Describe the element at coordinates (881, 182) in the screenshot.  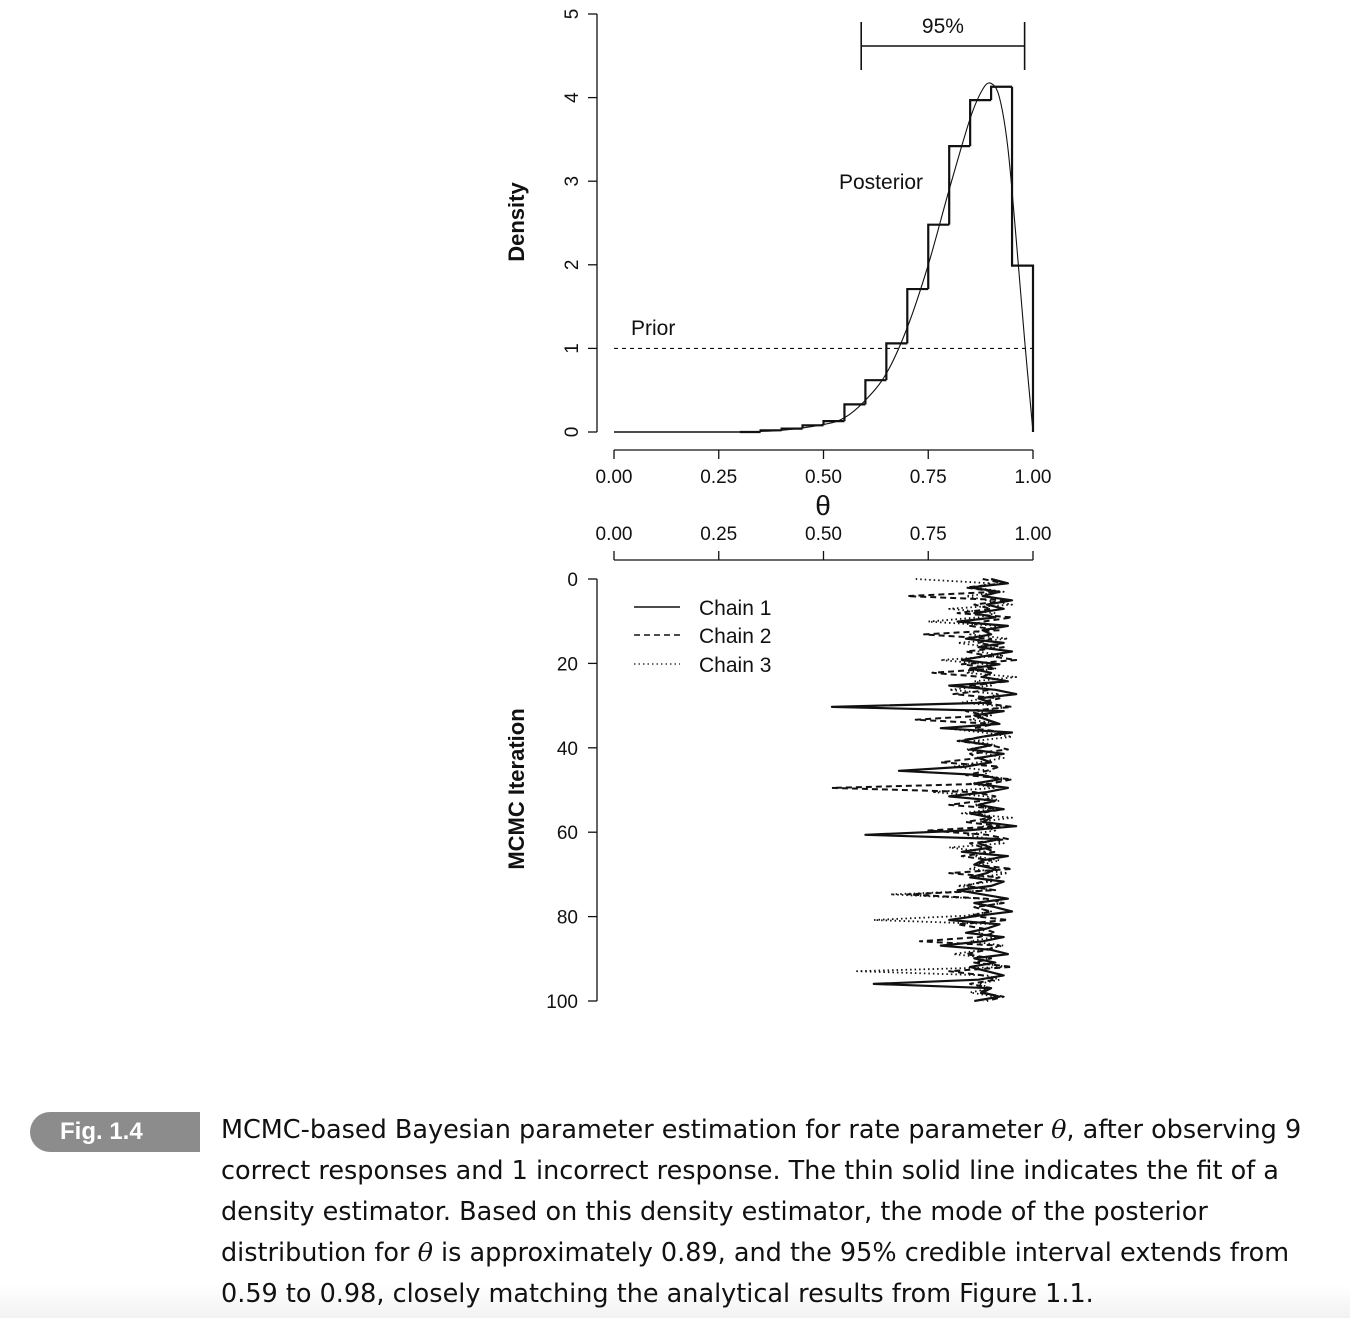
I see `posterior-label: Posterior` at that location.